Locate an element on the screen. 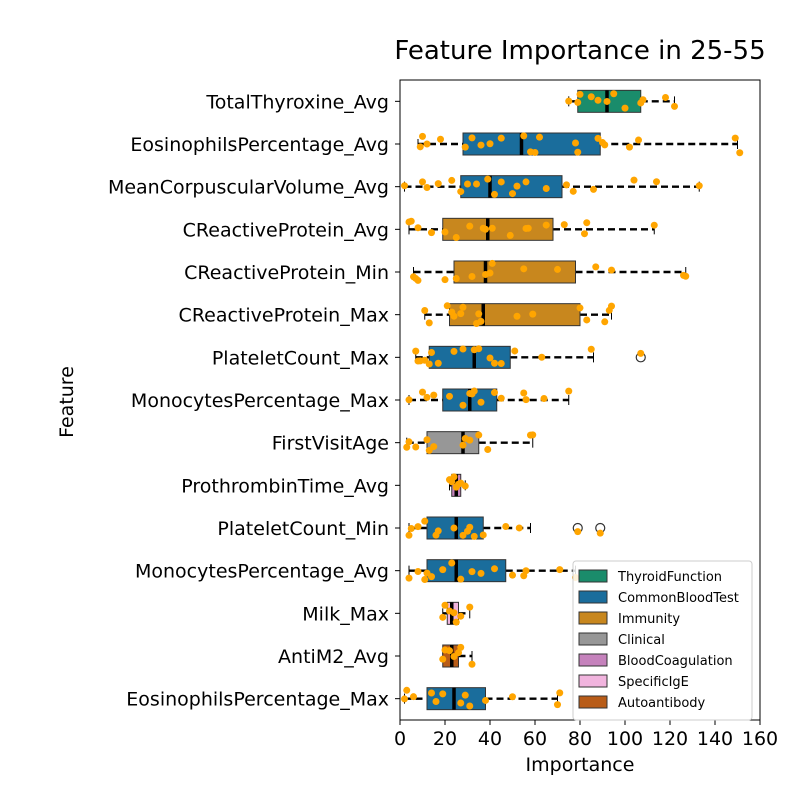  y-tick-label: CReactiveProtein_Min is located at coordinates (286, 273).